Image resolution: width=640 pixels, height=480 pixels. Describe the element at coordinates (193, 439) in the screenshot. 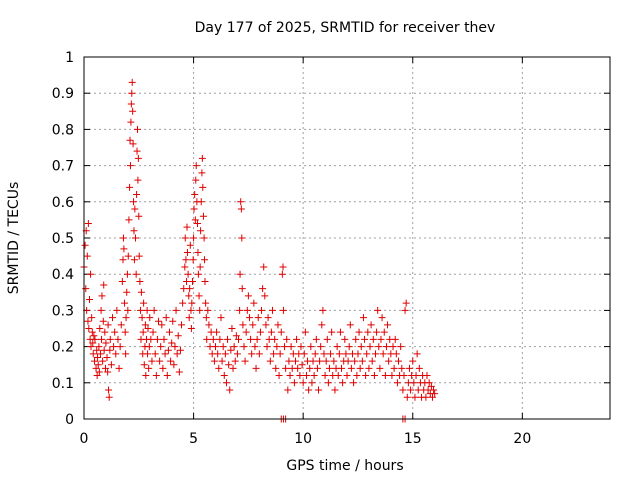

I see `x-tick-label: 5` at that location.